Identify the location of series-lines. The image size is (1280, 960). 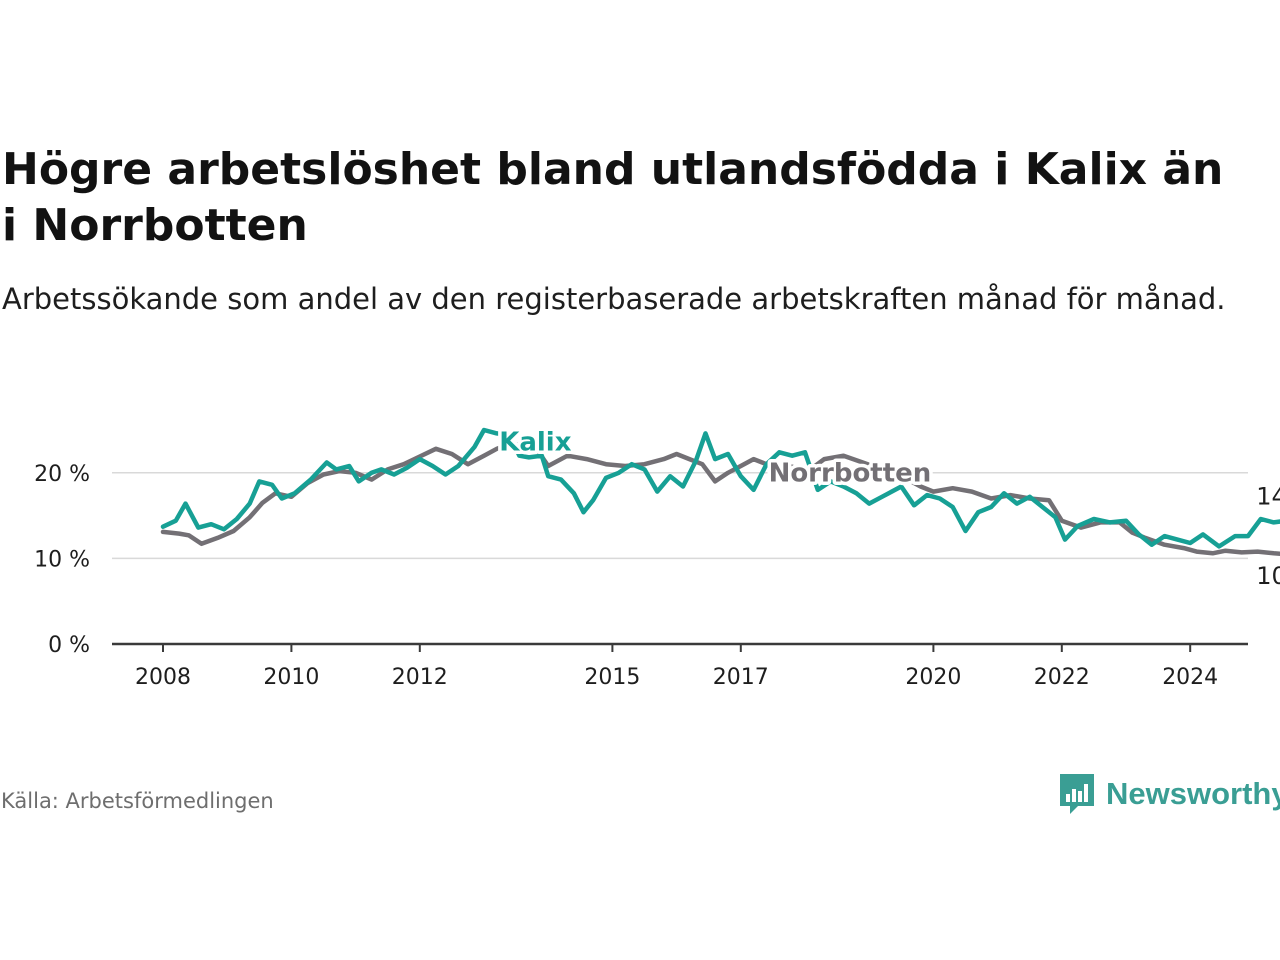
(720, 491).